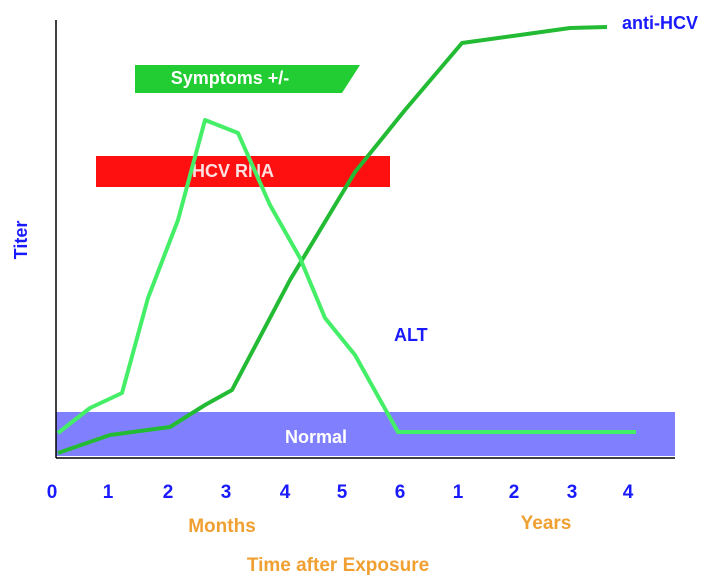  I want to click on symptoms-bar, so click(247, 79).